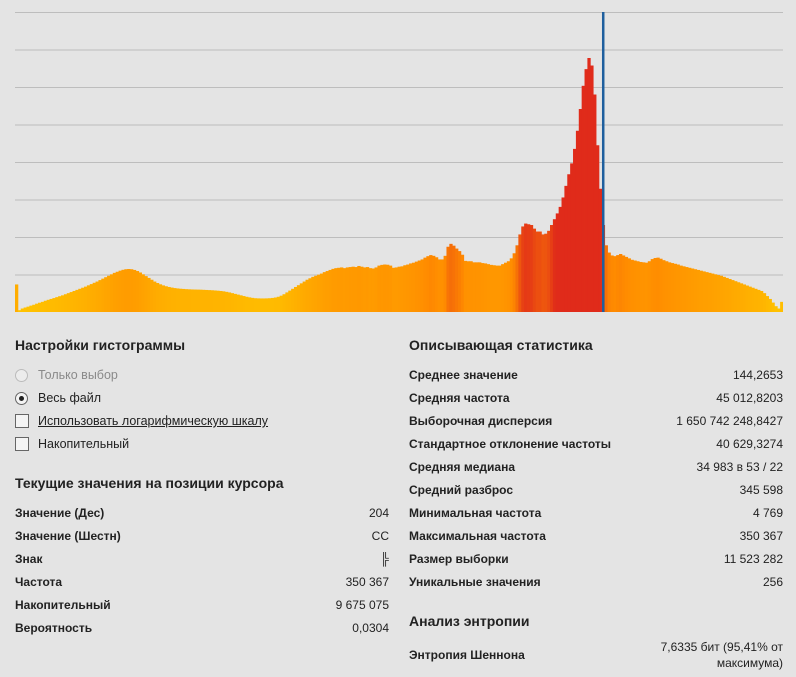 The width and height of the screenshot is (796, 677). I want to click on cursor-row-label: Значение (Дес), so click(60, 513).